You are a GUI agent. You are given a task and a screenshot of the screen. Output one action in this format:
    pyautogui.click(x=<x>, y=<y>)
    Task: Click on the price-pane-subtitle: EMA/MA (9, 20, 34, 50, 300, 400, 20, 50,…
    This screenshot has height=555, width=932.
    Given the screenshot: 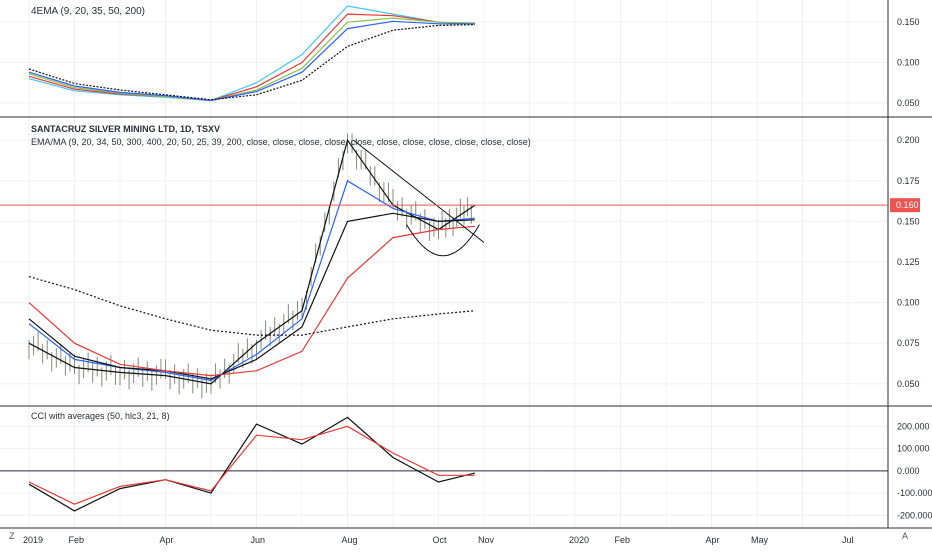 What is the action you would take?
    pyautogui.click(x=281, y=142)
    